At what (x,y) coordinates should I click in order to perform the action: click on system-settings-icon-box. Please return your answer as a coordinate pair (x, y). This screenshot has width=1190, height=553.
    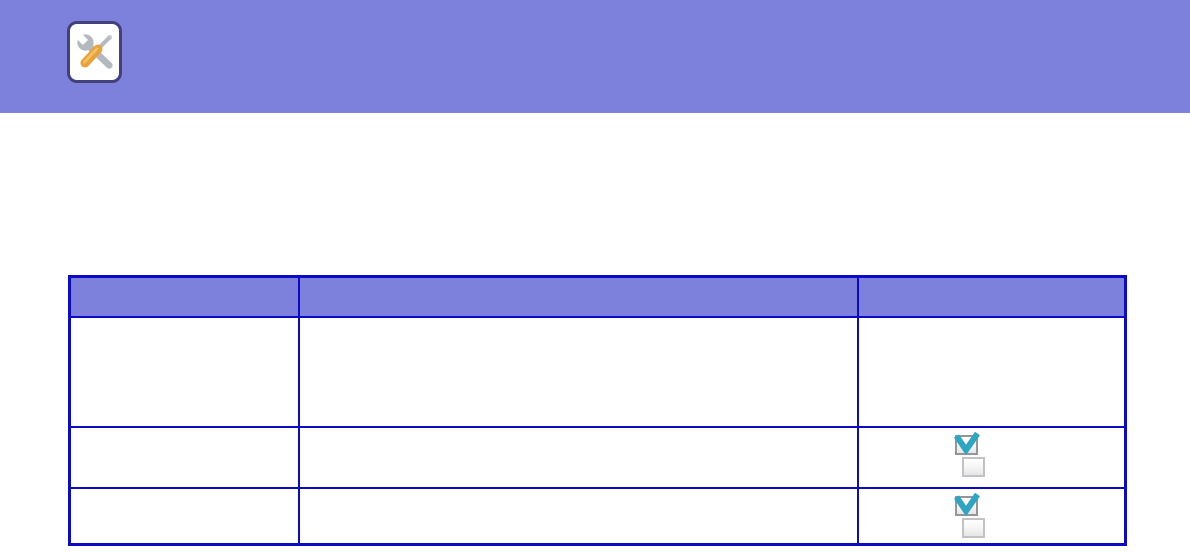
    Looking at the image, I should click on (94, 52).